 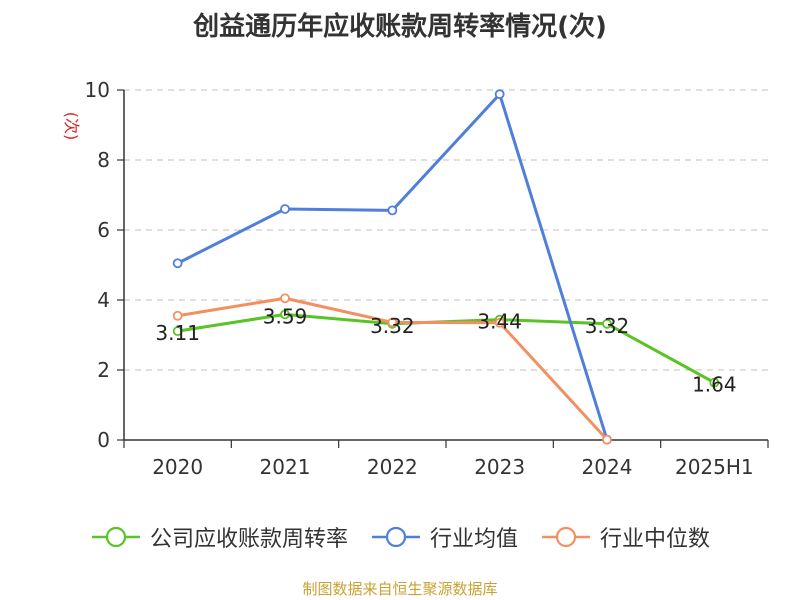 What do you see at coordinates (248, 539) in the screenshot?
I see `legend-label: 公司应收账款周转率` at bounding box center [248, 539].